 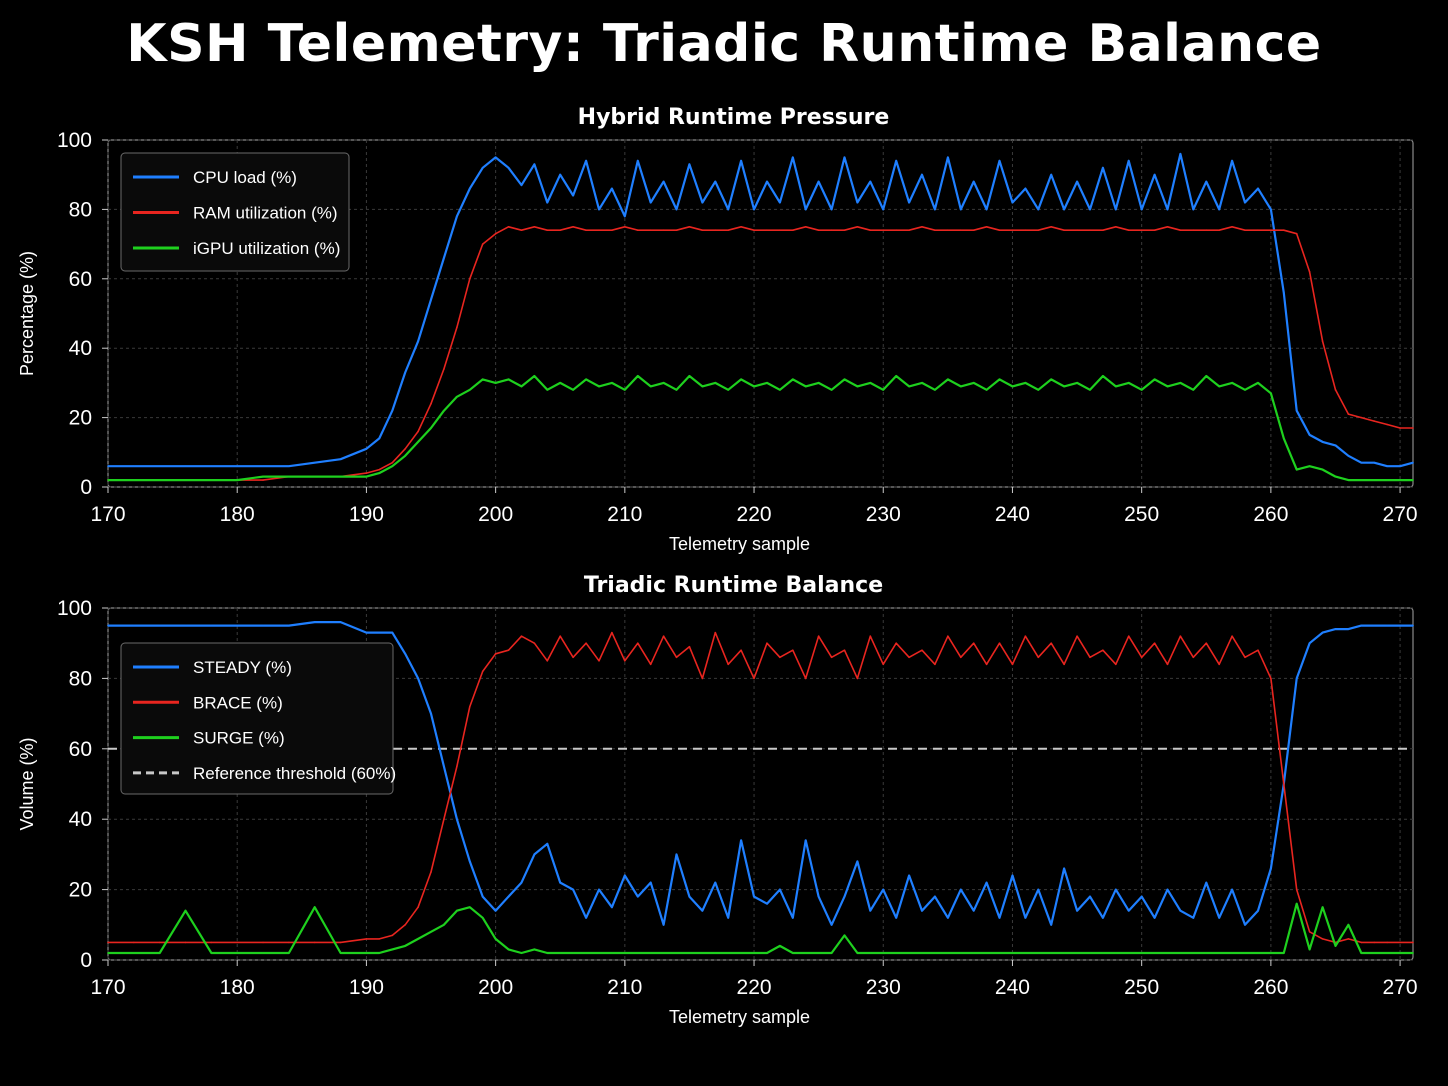 What do you see at coordinates (107, 514) in the screenshot?
I see `x-tick-label: 170` at bounding box center [107, 514].